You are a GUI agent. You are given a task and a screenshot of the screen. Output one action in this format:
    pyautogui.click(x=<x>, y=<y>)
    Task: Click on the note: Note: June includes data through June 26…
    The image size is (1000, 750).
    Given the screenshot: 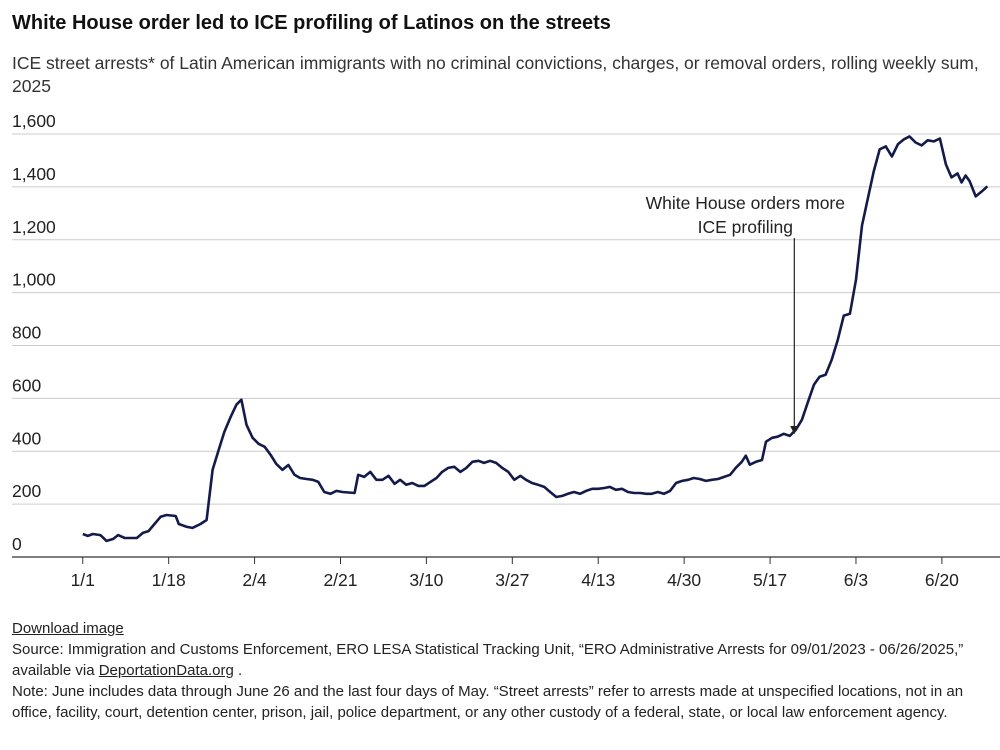 What is the action you would take?
    pyautogui.click(x=488, y=702)
    